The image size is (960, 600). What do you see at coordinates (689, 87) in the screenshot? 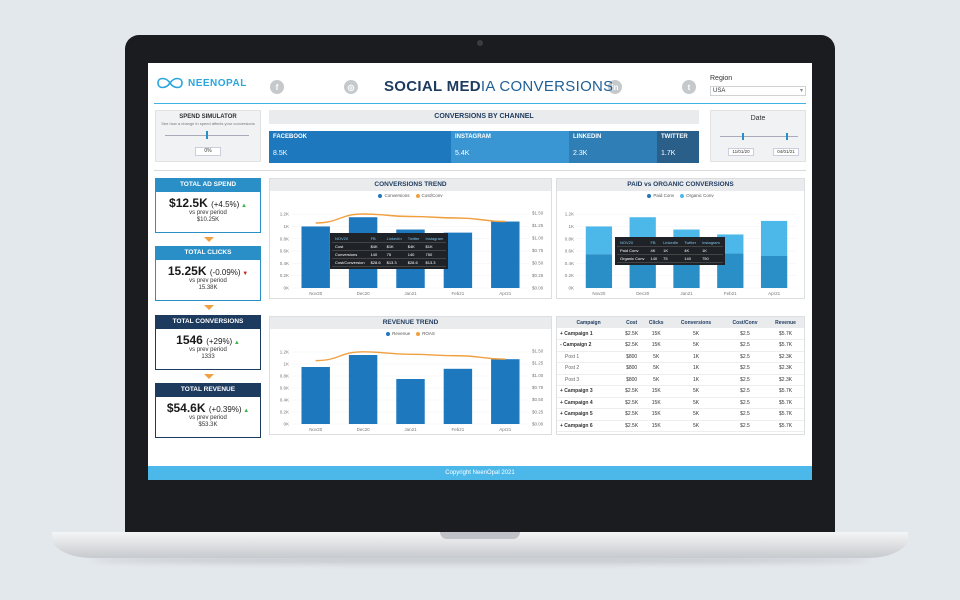
I see `twitter-icon: t` at bounding box center [689, 87].